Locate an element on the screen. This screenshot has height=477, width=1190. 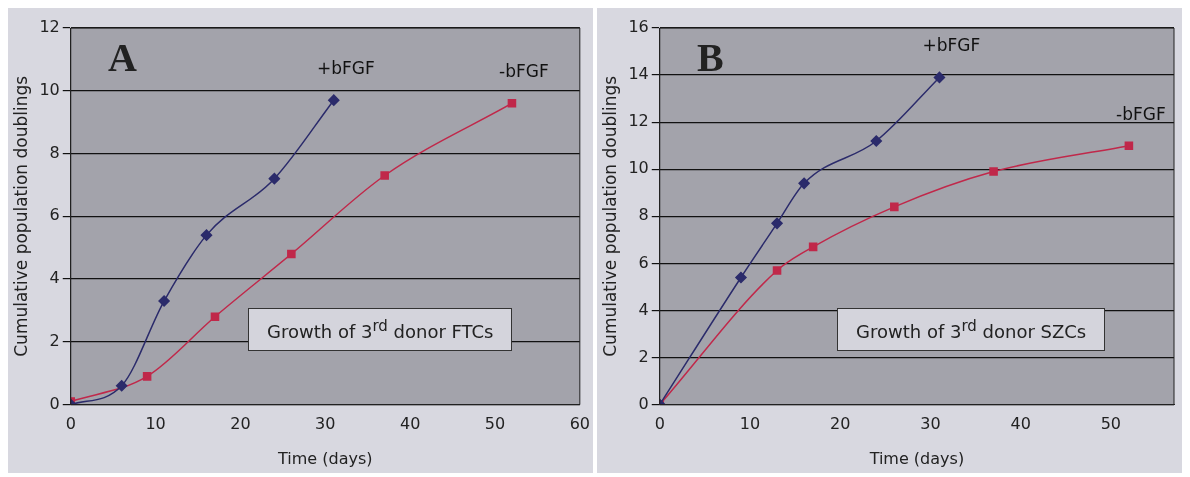
annotation: Growth of 3$^{rd}$ donor FTCs is located at coordinates (380, 329).